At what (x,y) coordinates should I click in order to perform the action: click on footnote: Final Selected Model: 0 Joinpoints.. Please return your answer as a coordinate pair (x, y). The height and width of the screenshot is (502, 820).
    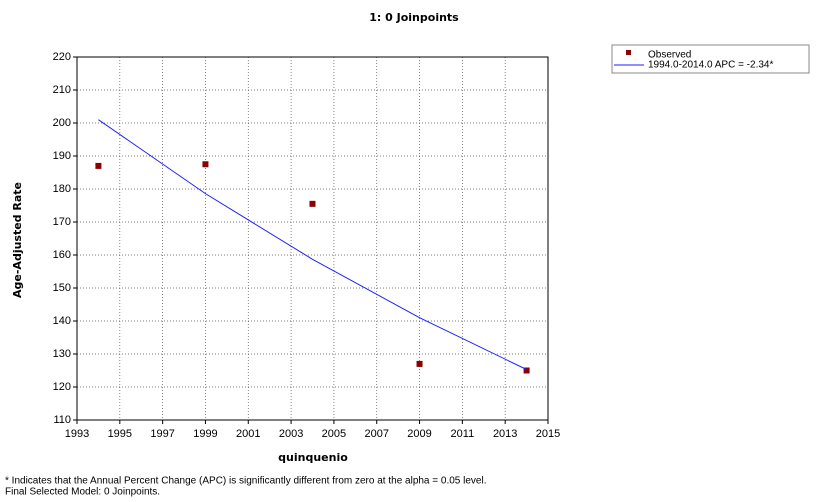
    Looking at the image, I should click on (82, 492).